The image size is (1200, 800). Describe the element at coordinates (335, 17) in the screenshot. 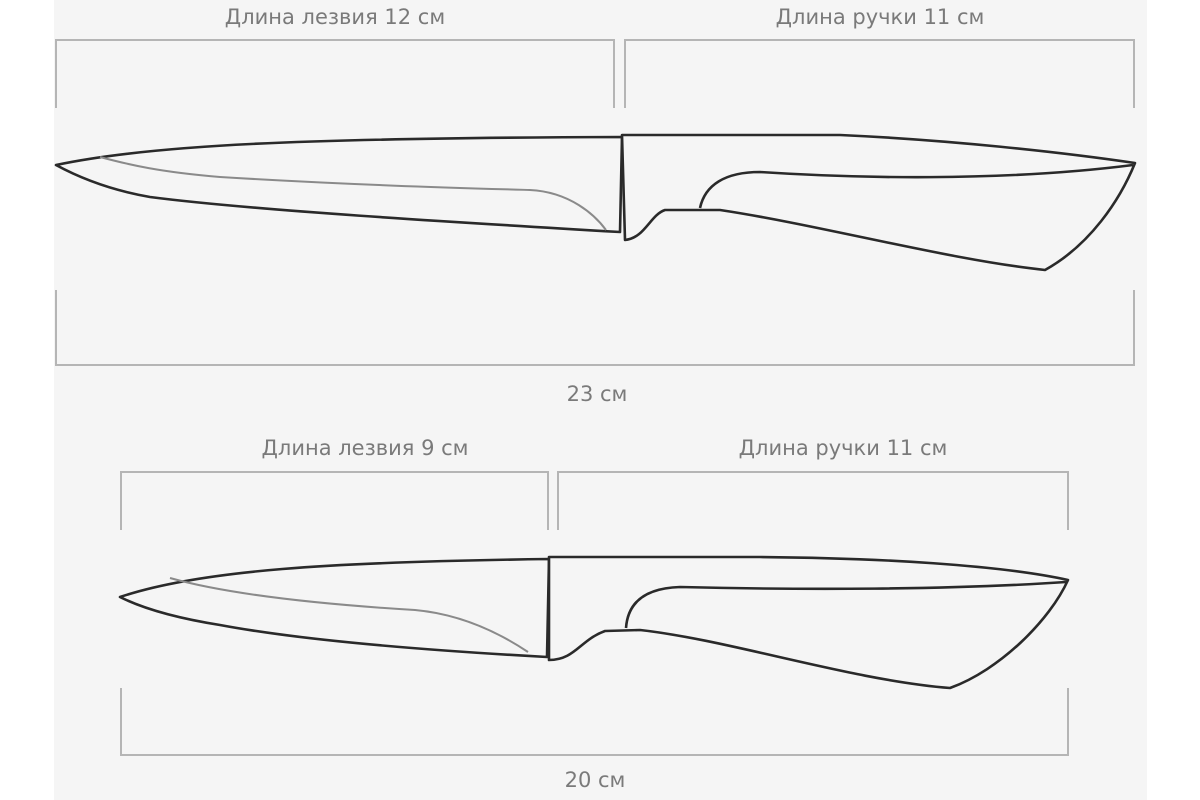

I see `blade-length-label: Длина лезвия 12 см` at that location.